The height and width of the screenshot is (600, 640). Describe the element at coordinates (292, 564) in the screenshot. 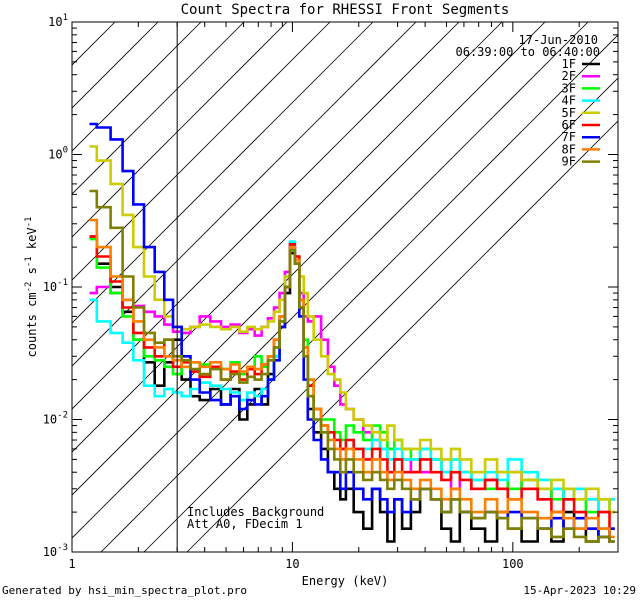

I see `x-tick-label: 10` at that location.